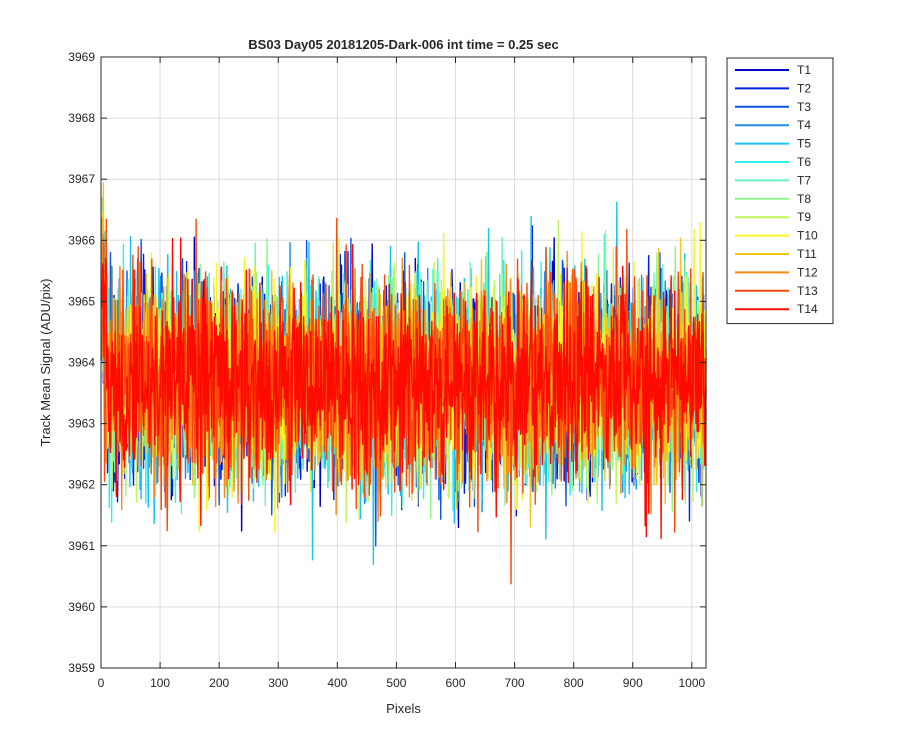 This screenshot has width=900, height=750. Describe the element at coordinates (81, 546) in the screenshot. I see `y-tick-label: 3961` at that location.